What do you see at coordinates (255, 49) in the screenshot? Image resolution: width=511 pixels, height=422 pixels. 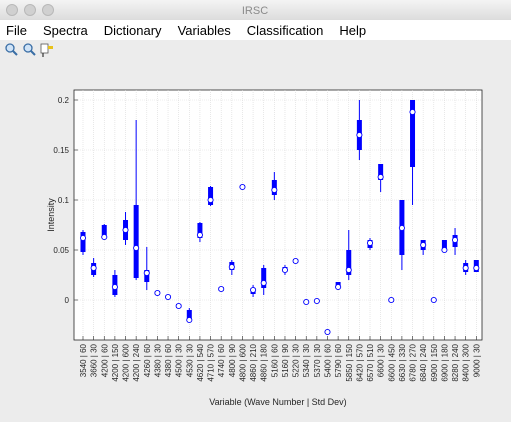 I see `toolbar` at bounding box center [255, 49].